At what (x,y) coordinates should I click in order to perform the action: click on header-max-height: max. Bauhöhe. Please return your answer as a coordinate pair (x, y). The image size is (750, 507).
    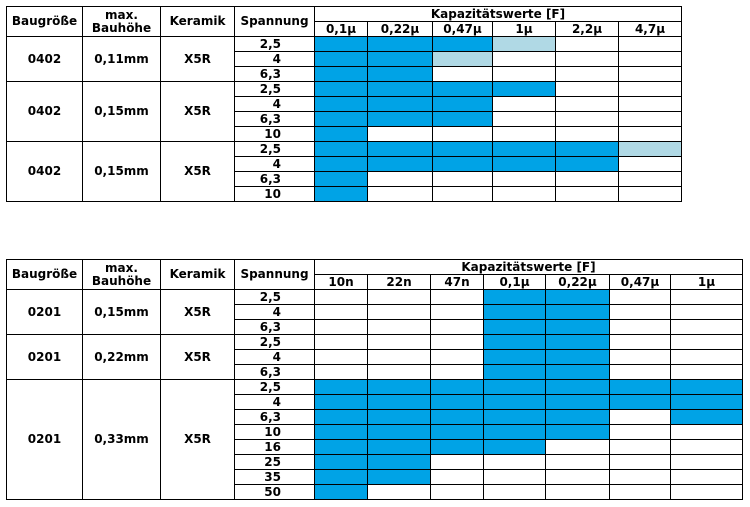
    Looking at the image, I should click on (121, 21).